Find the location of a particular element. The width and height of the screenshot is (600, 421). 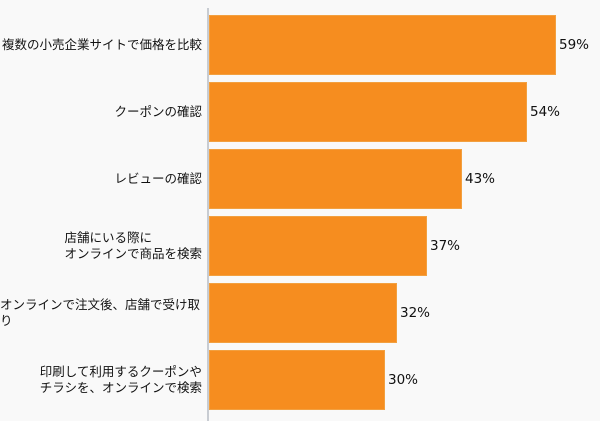

y-axis-line is located at coordinates (208, 214).